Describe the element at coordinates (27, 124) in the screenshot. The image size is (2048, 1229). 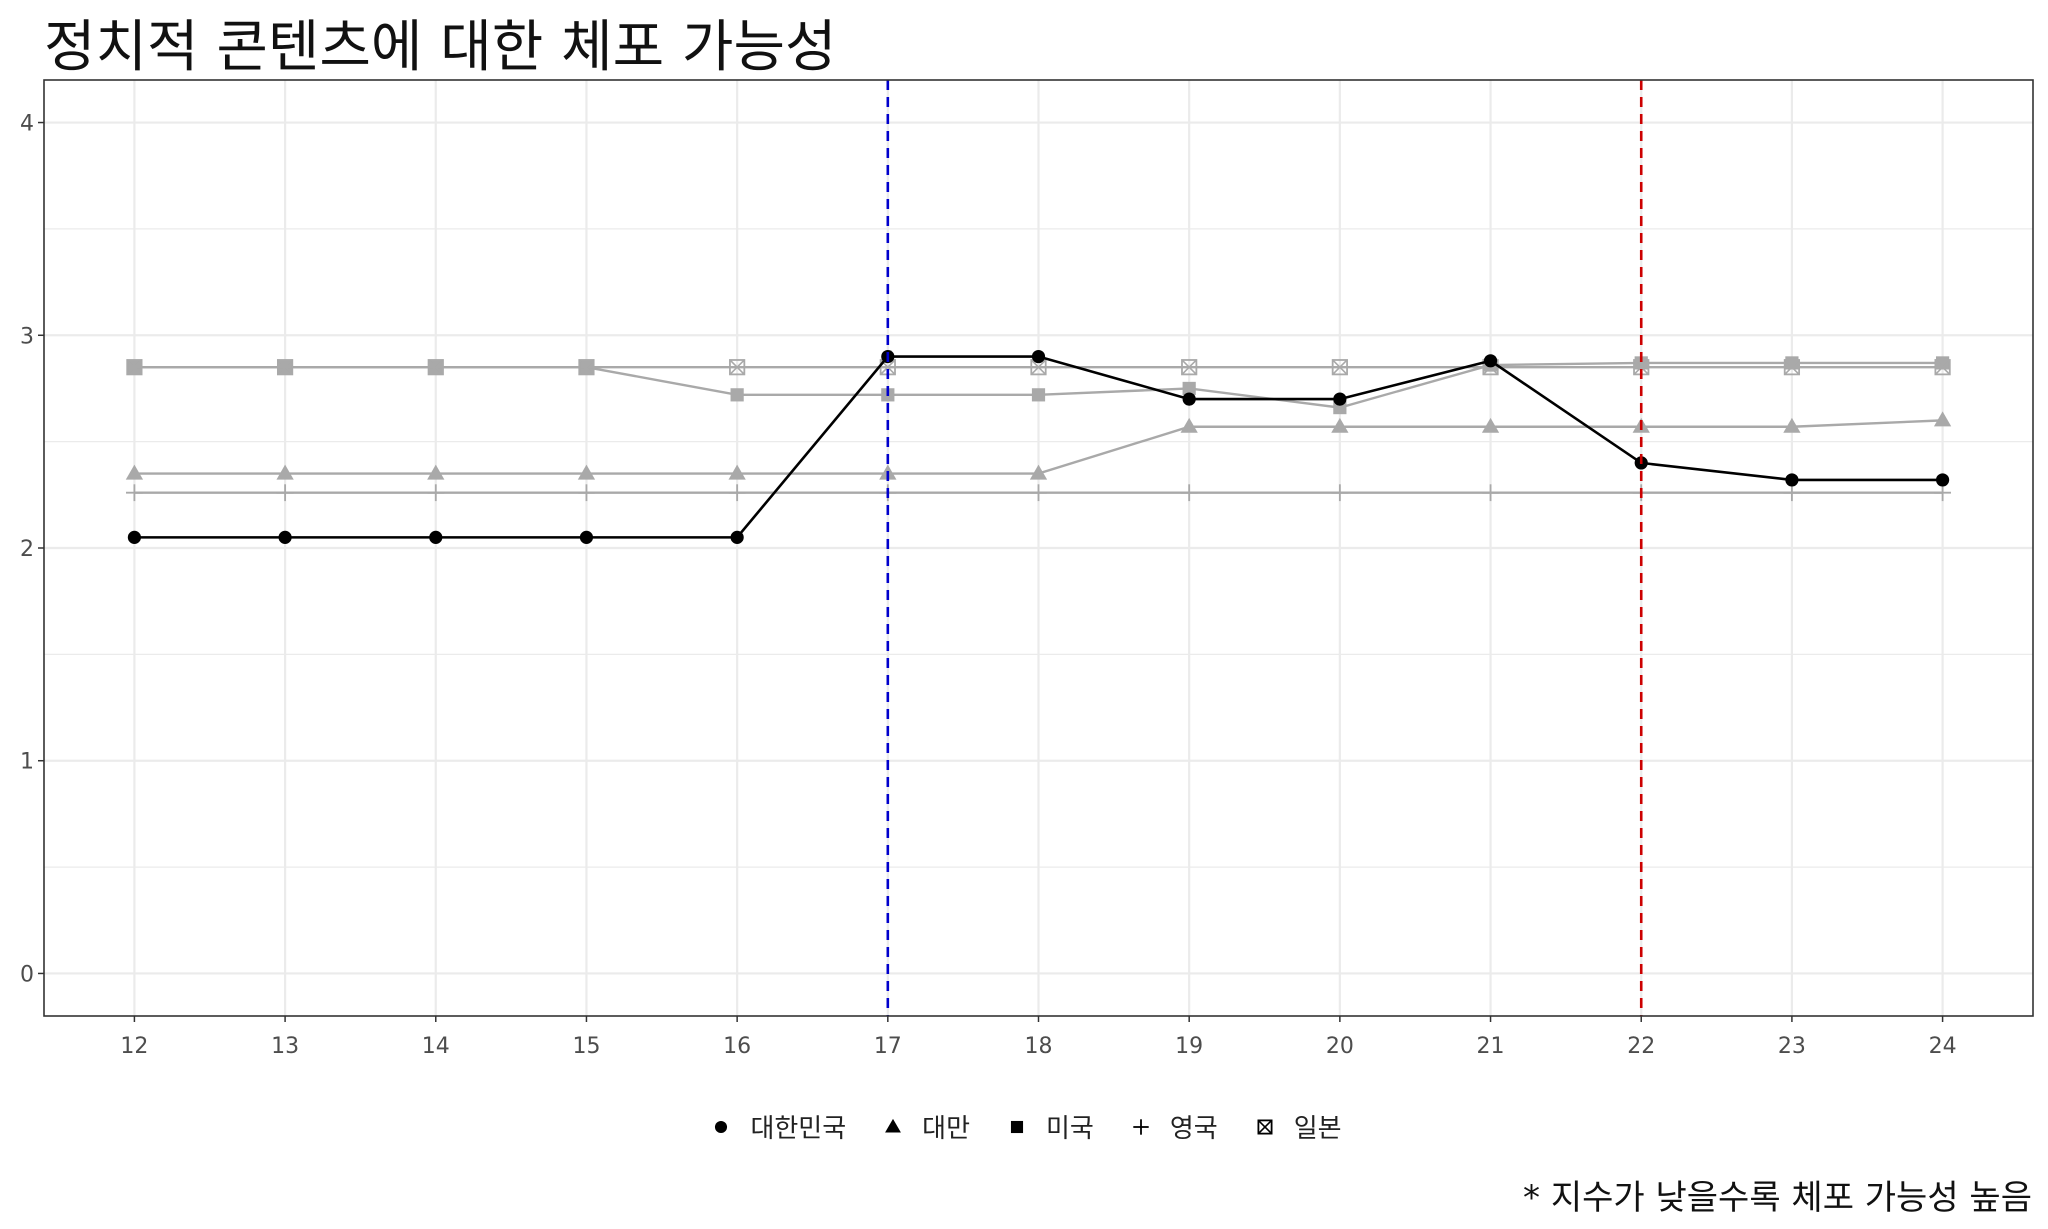
I see `y-tick-label: 4` at that location.